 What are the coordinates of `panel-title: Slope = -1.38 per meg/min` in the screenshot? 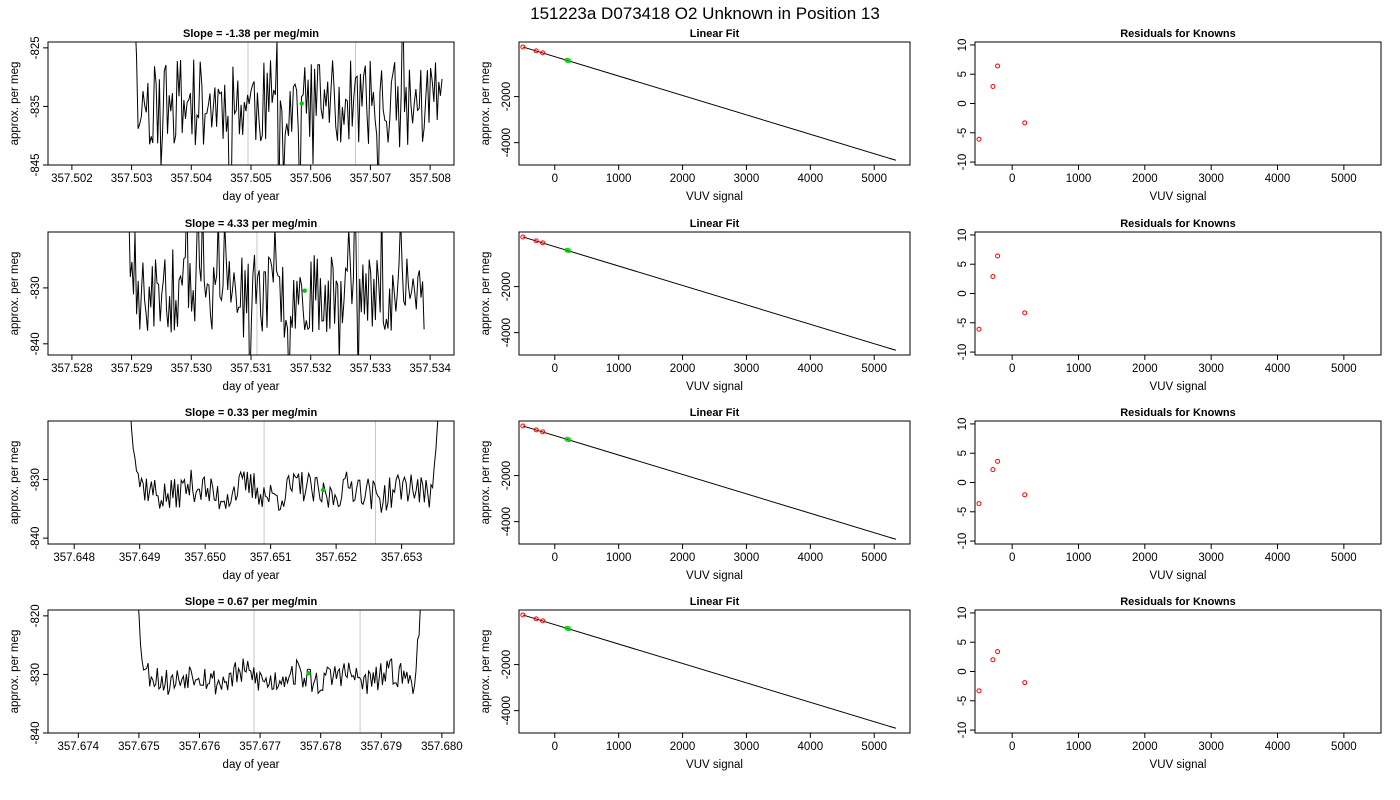 It's located at (251, 34).